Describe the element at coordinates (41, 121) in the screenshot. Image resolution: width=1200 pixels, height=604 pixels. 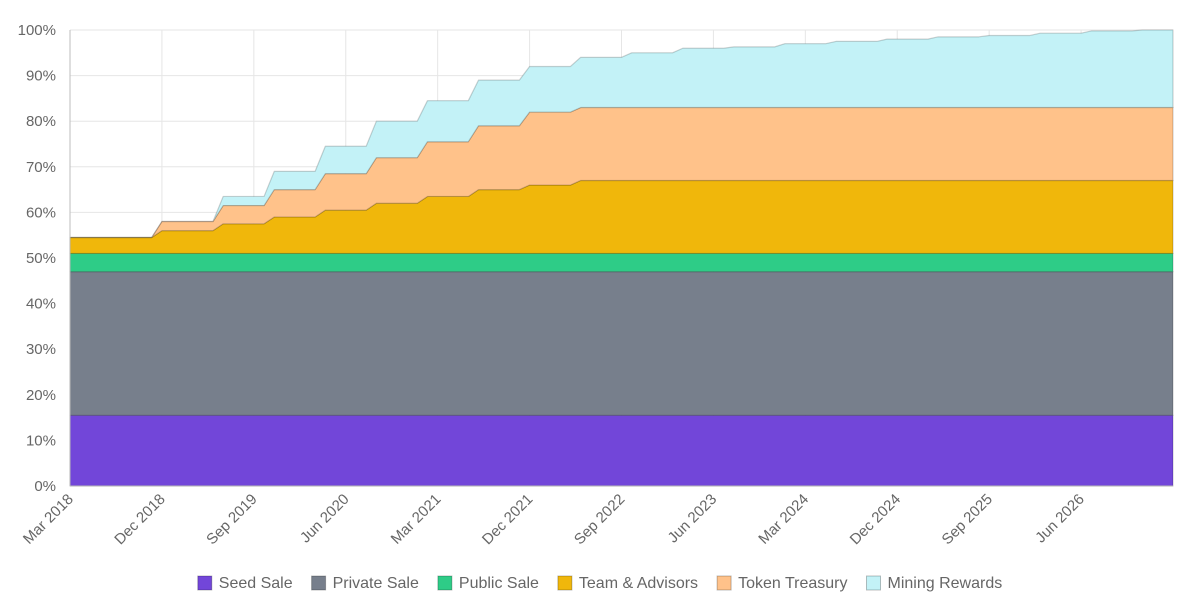
I see `y-tick-label: 80%` at that location.